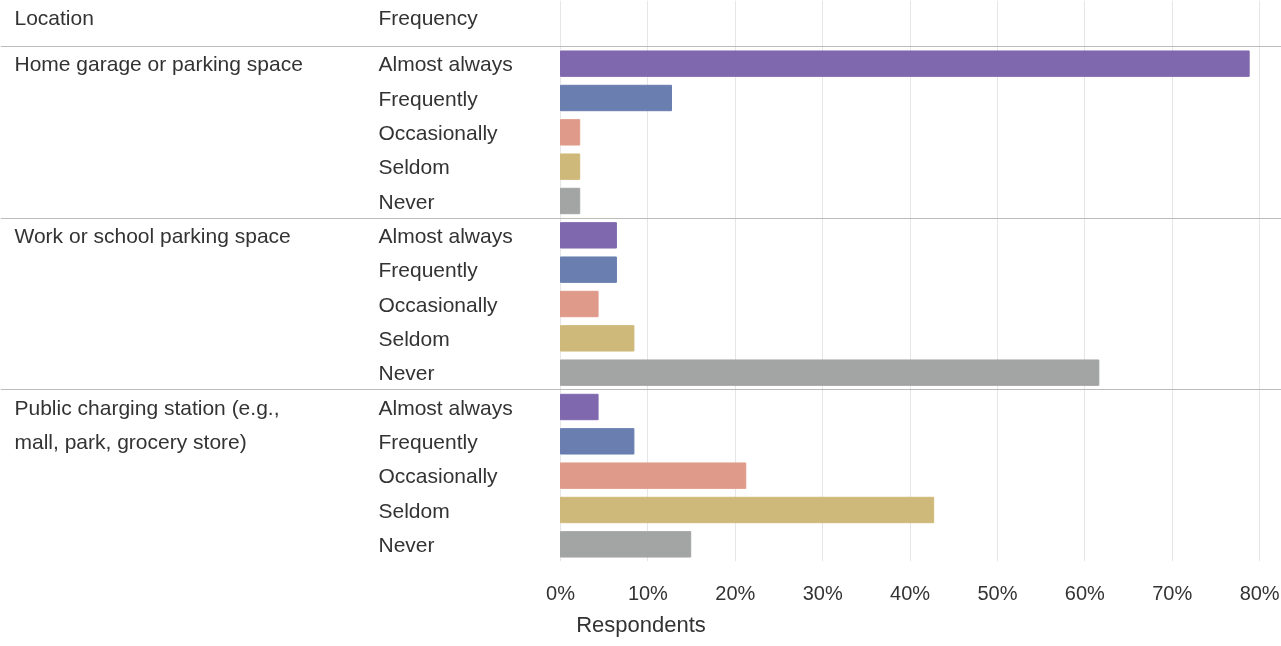  Describe the element at coordinates (997, 592) in the screenshot. I see `x-tick-label: 50%` at that location.